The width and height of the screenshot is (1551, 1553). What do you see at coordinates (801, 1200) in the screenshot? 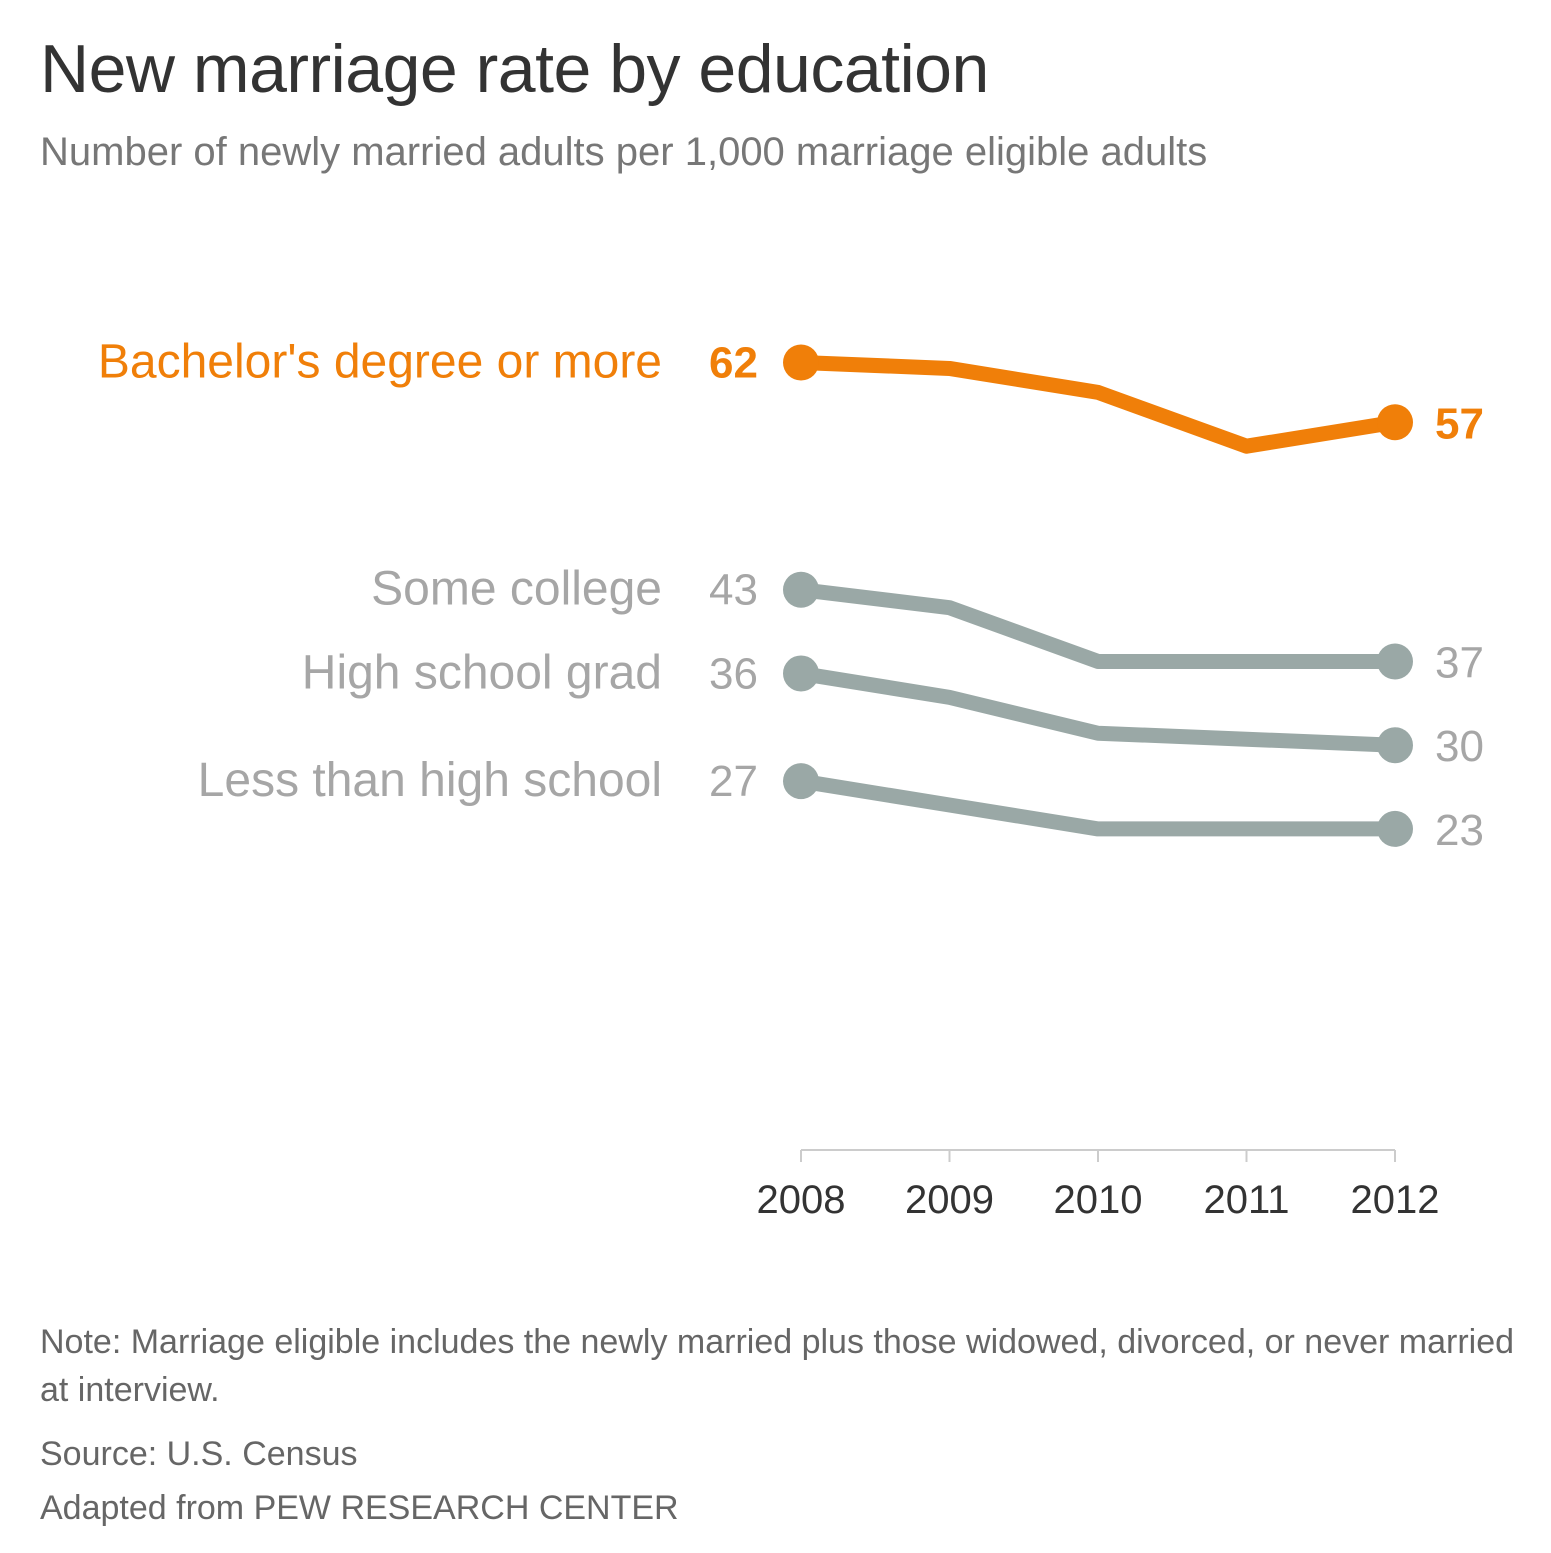
I see `x-tick-label: 2008` at bounding box center [801, 1200].